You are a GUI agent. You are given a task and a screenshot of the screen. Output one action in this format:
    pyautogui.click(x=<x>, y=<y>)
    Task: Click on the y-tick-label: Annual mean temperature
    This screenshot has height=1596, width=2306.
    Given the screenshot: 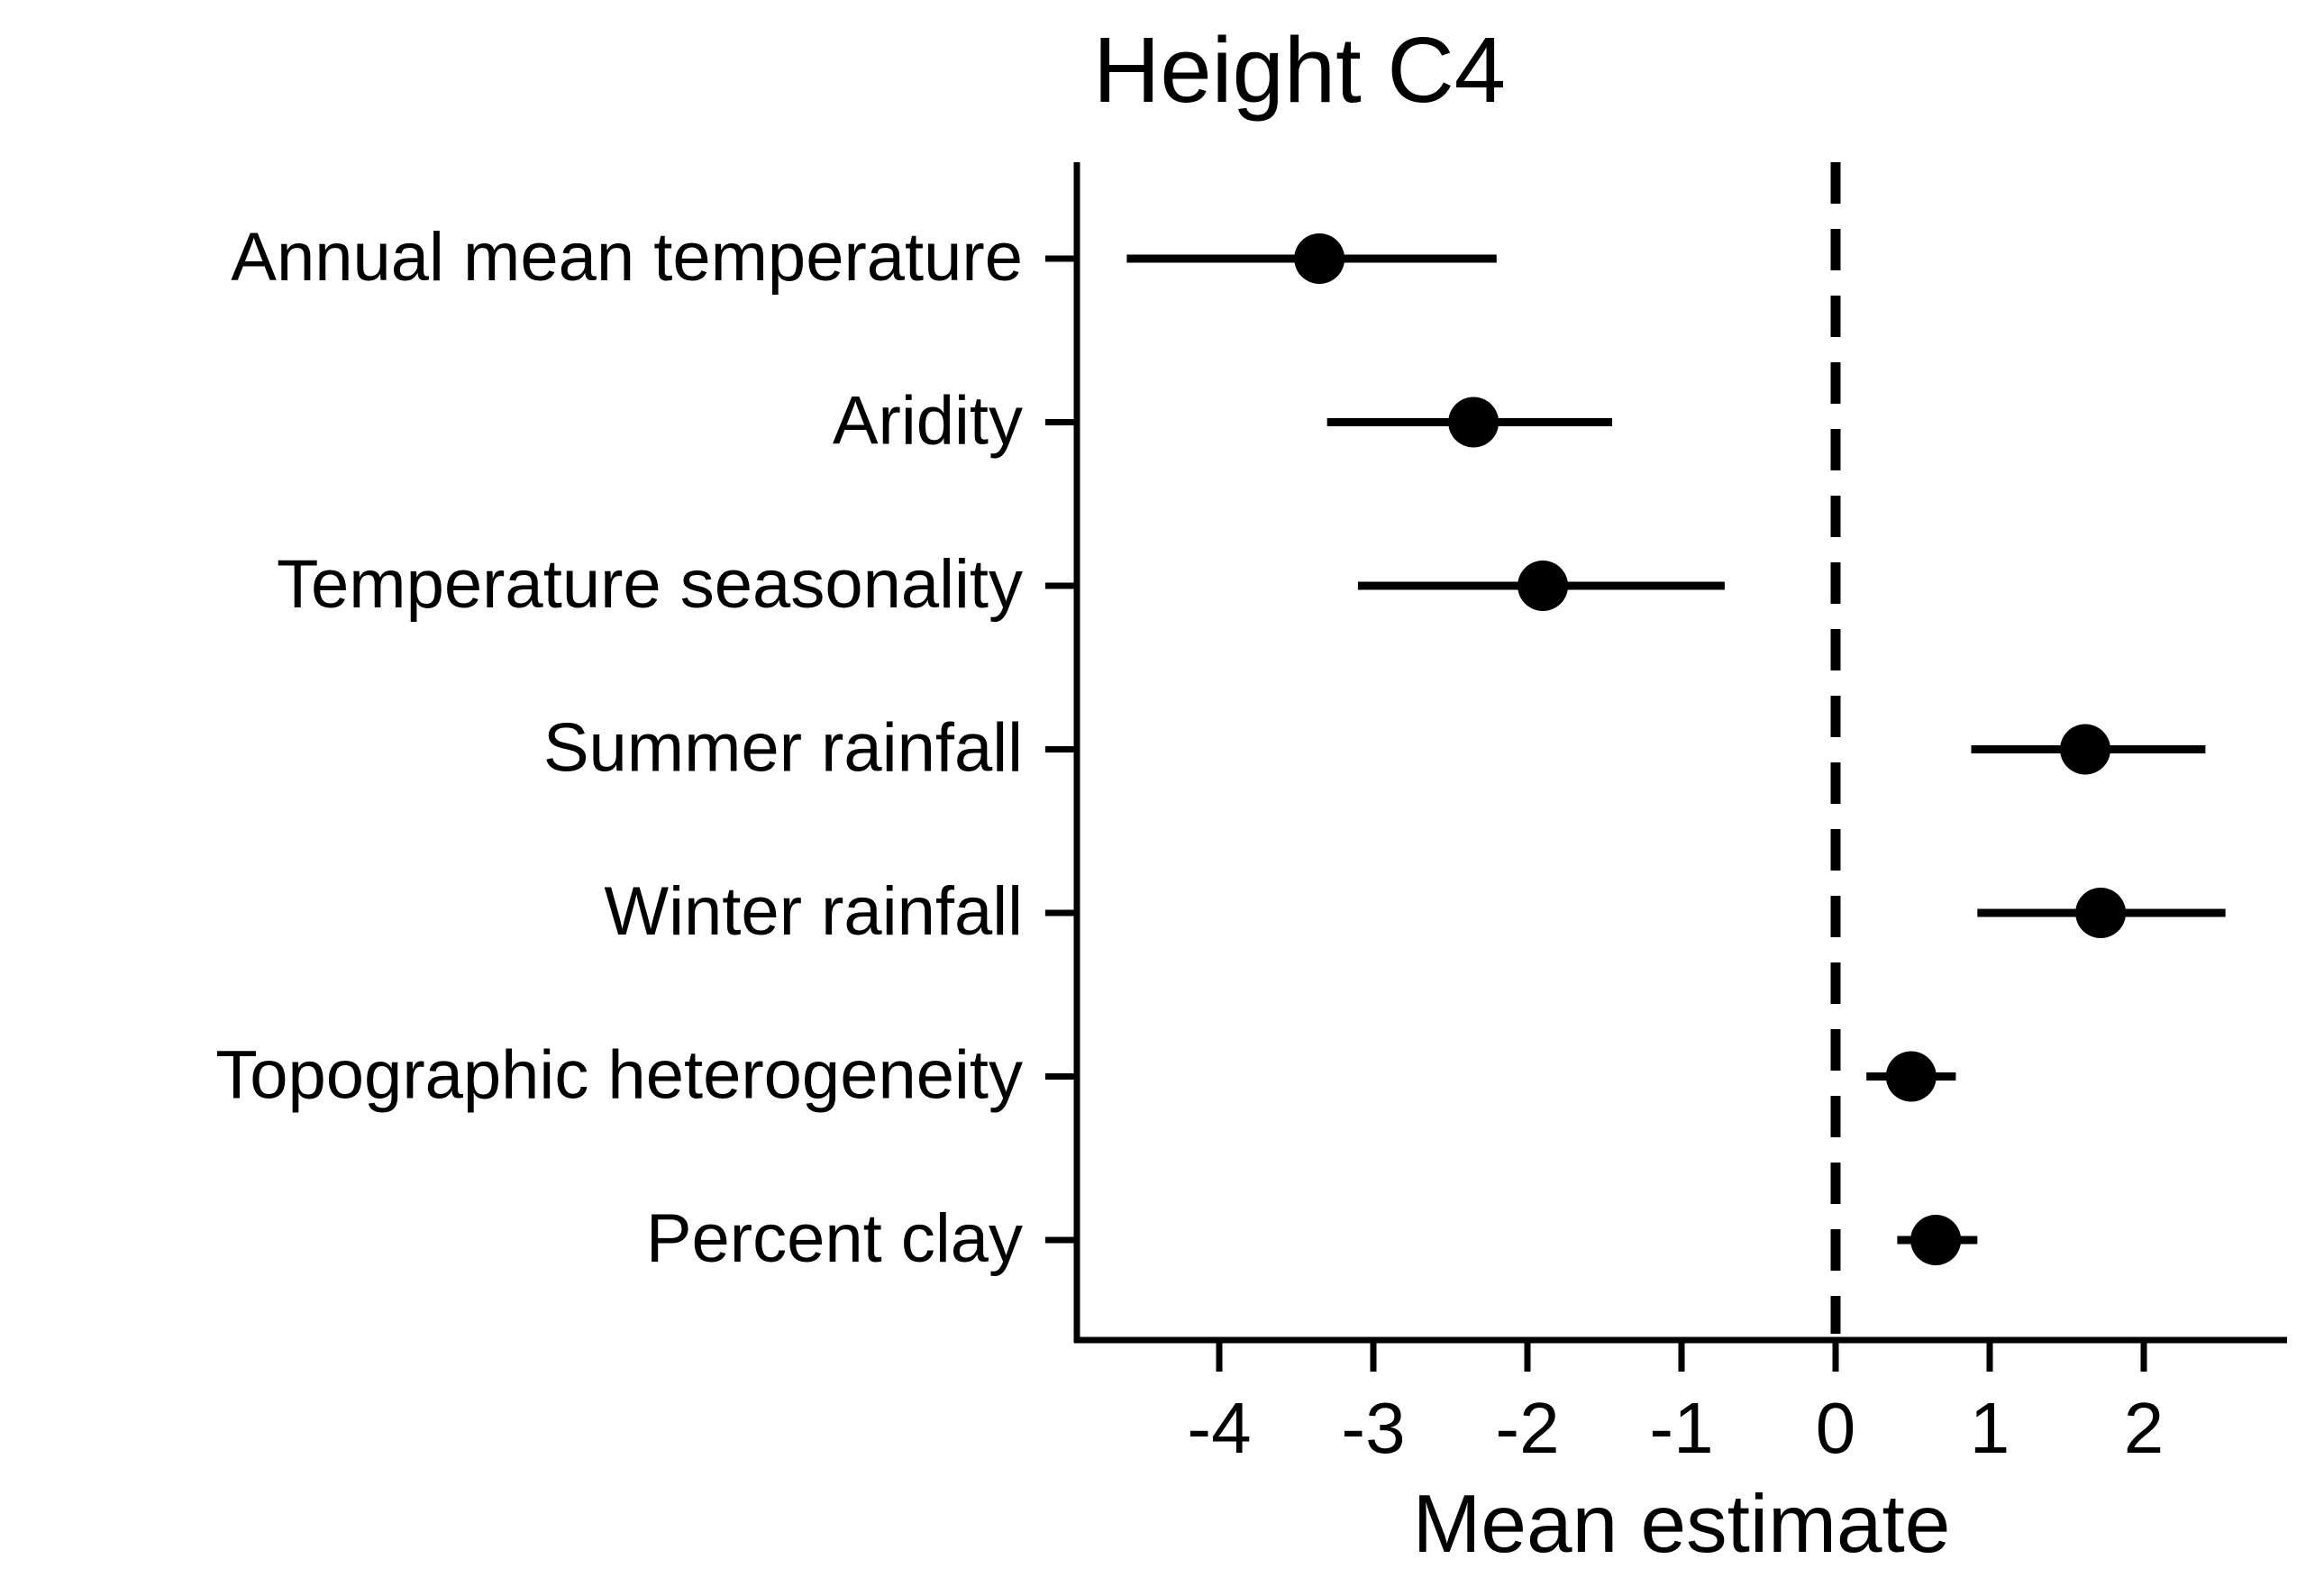 What is the action you would take?
    pyautogui.click(x=627, y=257)
    